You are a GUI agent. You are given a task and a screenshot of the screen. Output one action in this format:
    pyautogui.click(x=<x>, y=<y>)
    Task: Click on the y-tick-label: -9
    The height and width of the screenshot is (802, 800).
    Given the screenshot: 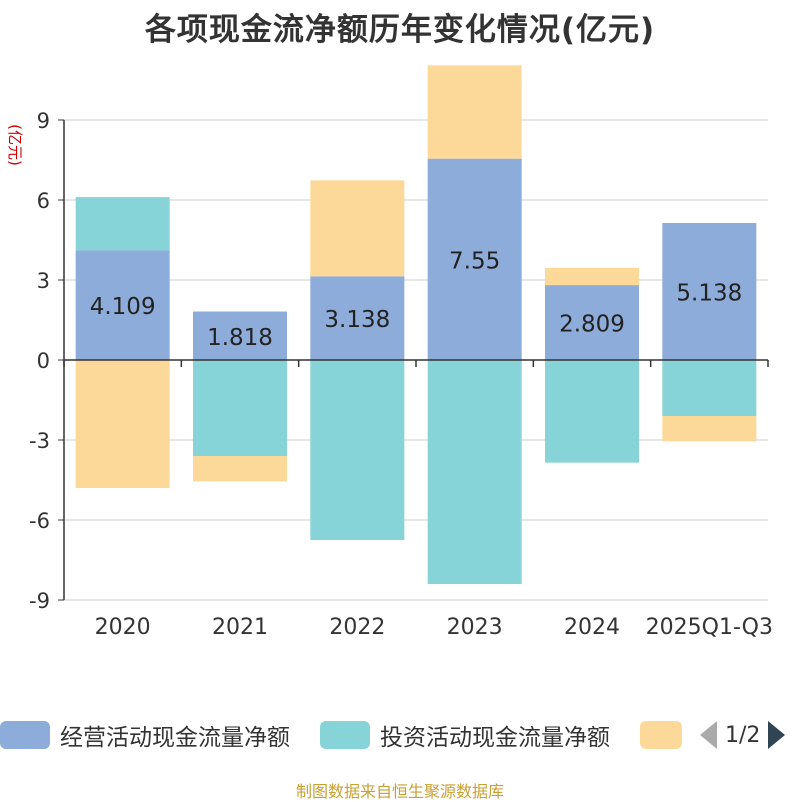 What is the action you would take?
    pyautogui.click(x=39, y=601)
    